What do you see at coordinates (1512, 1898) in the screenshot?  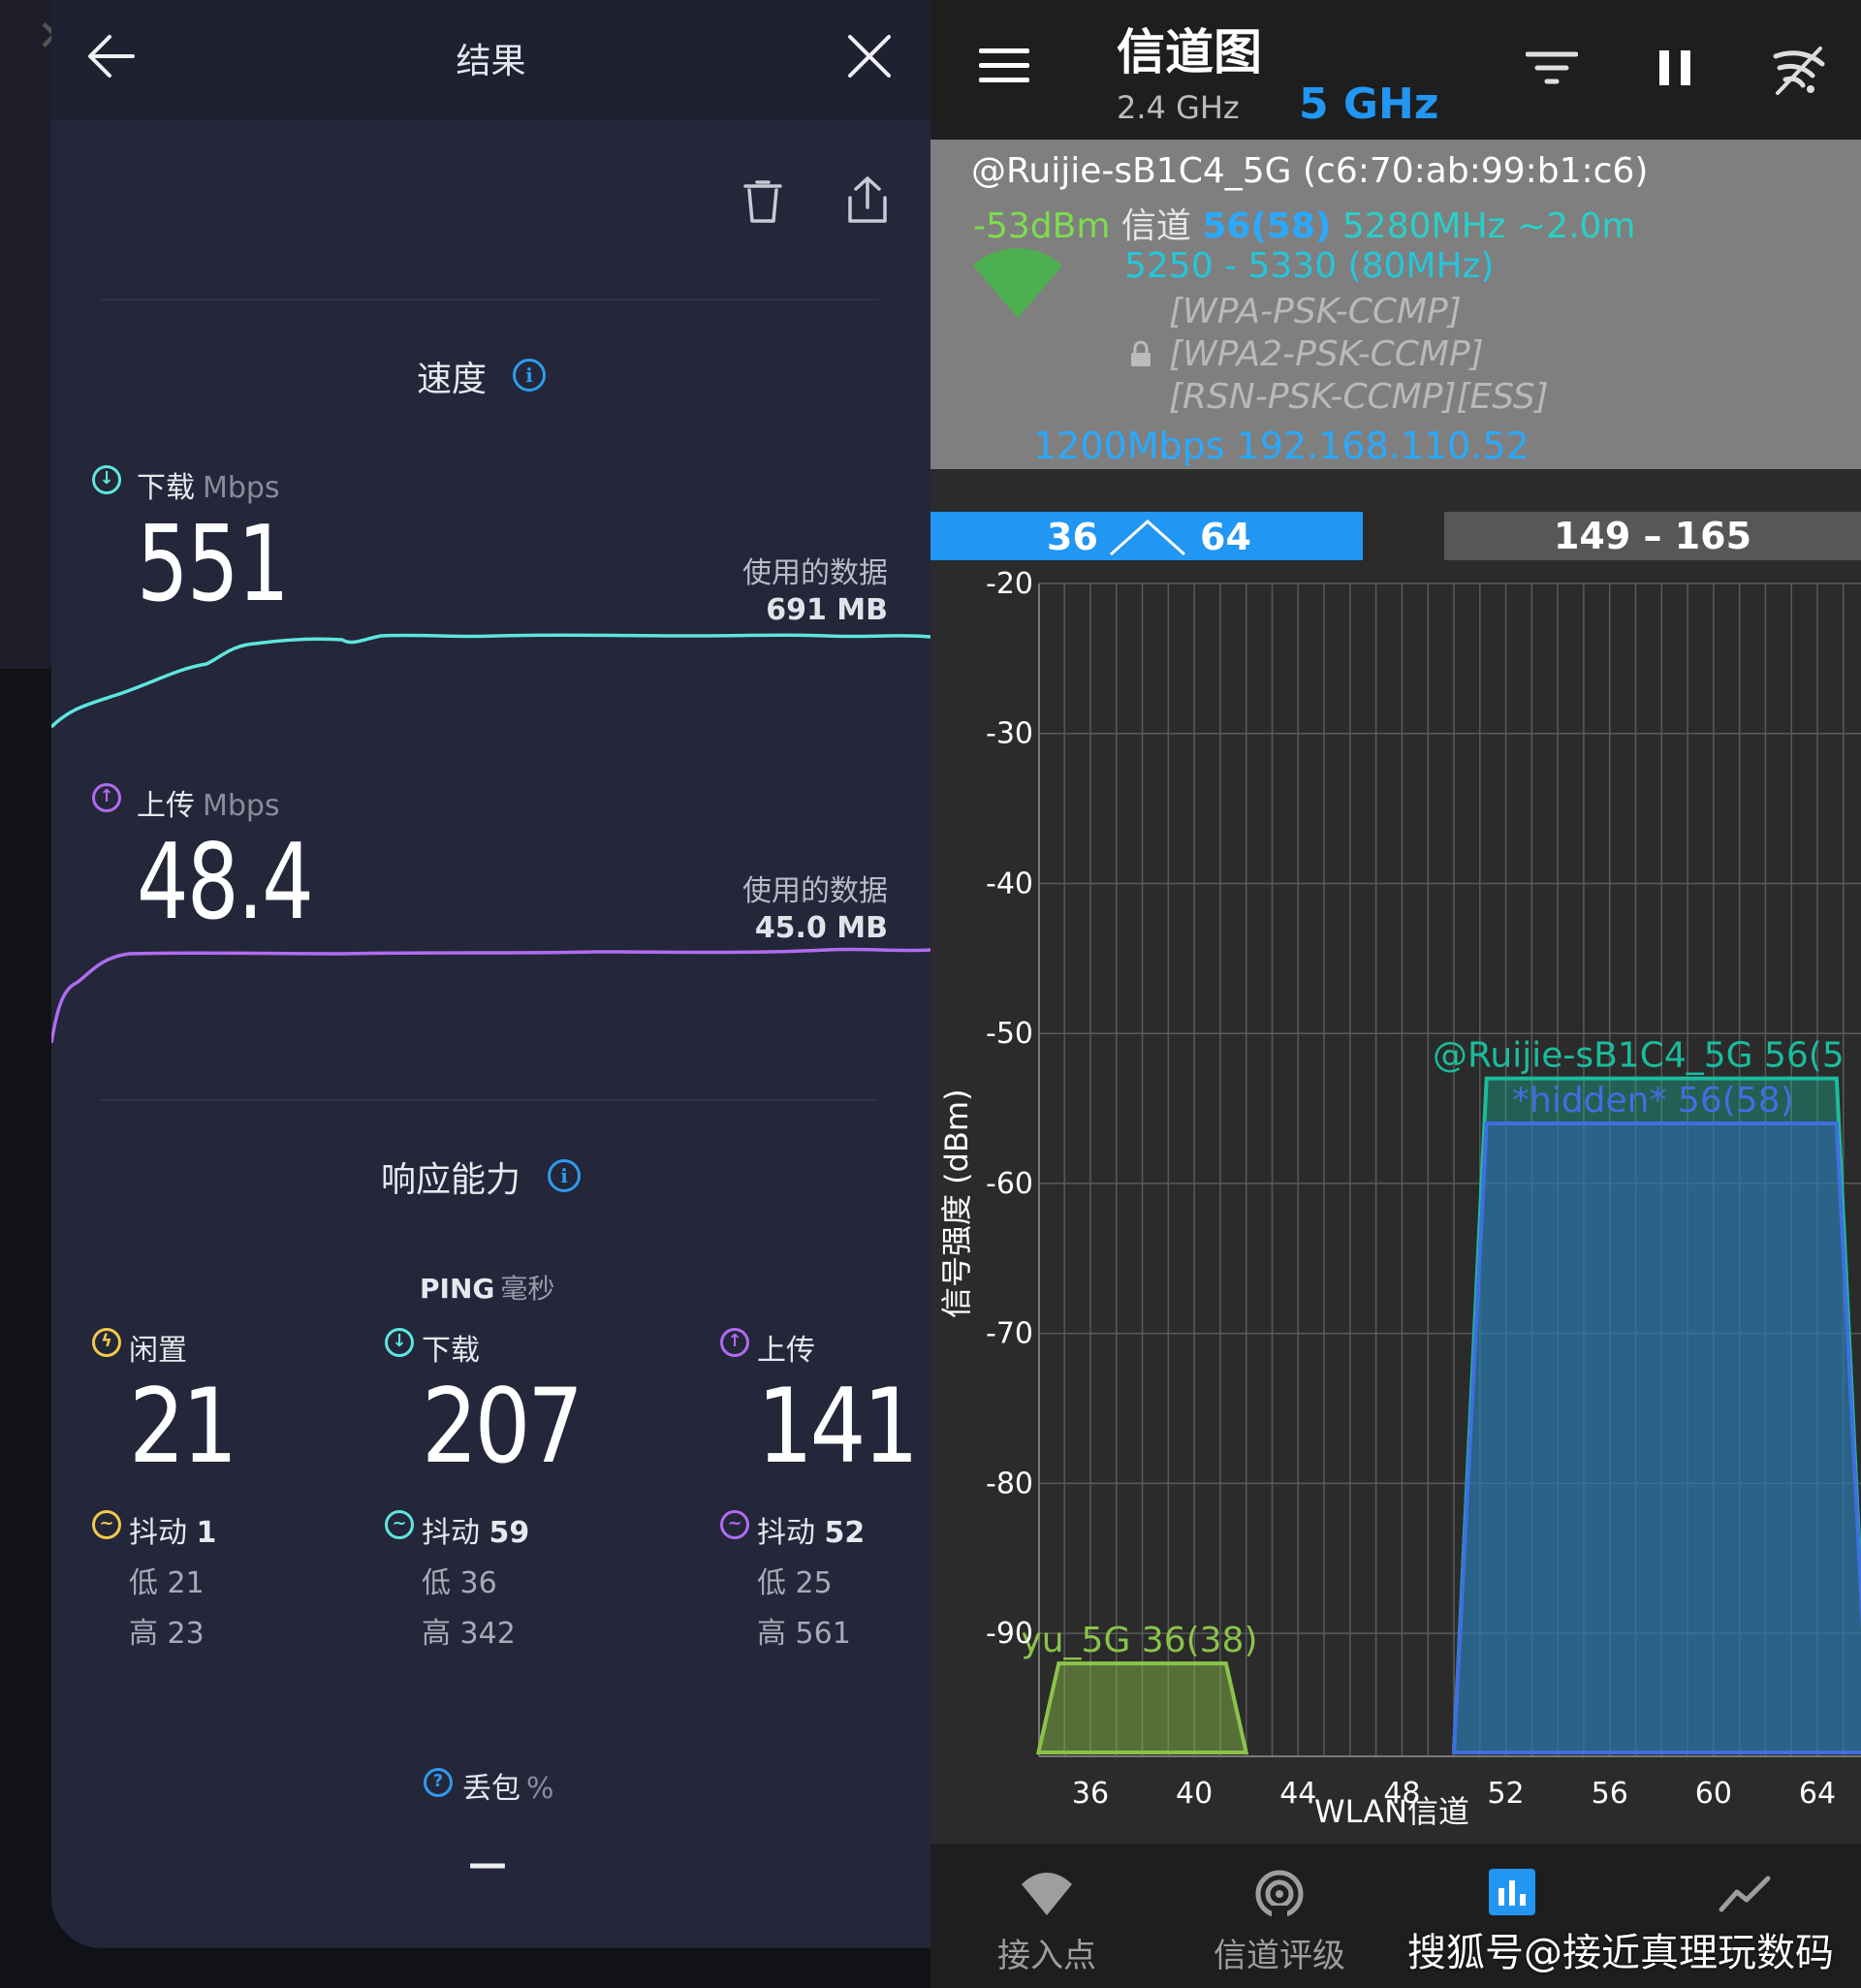 I see `nav-channel-graph` at bounding box center [1512, 1898].